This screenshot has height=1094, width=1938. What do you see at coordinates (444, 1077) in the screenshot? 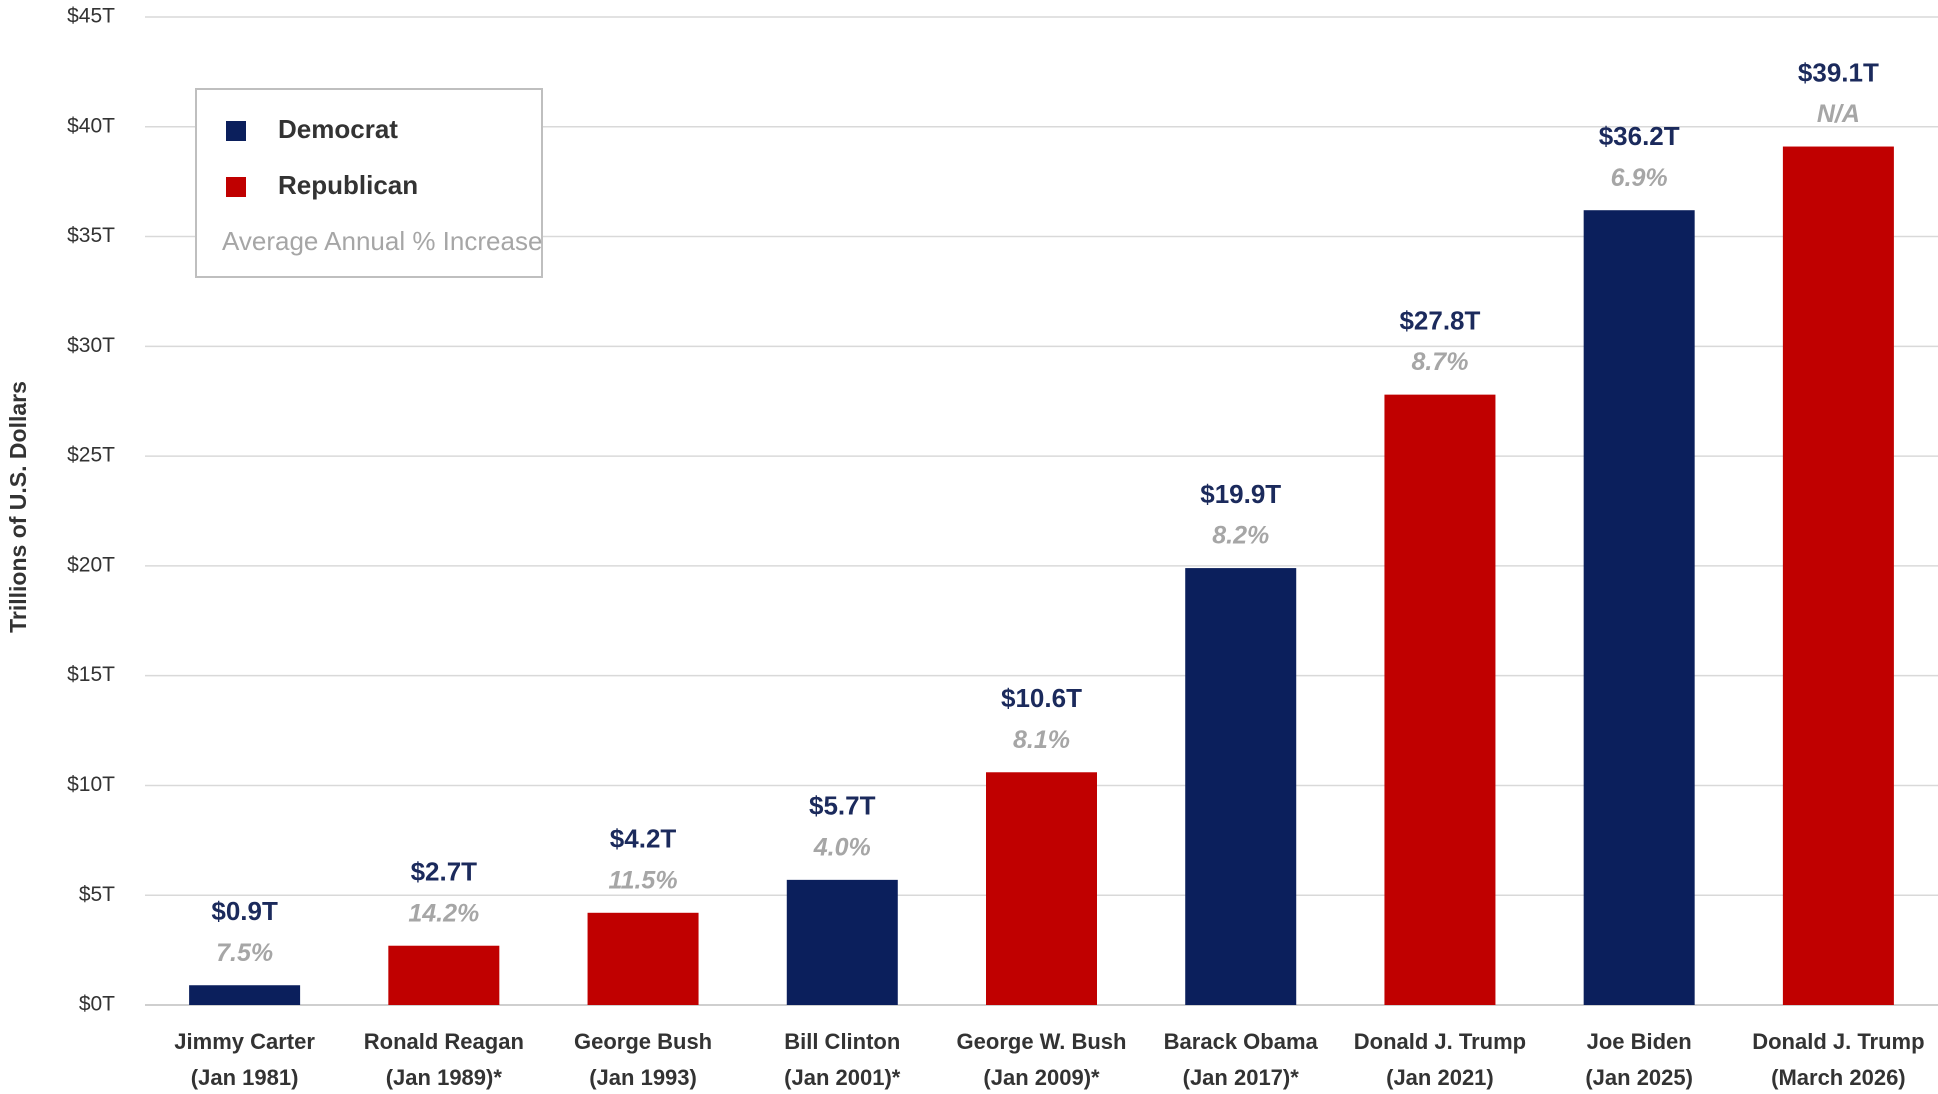
I see `x-tick-label: (Jan 1989)*` at bounding box center [444, 1077].